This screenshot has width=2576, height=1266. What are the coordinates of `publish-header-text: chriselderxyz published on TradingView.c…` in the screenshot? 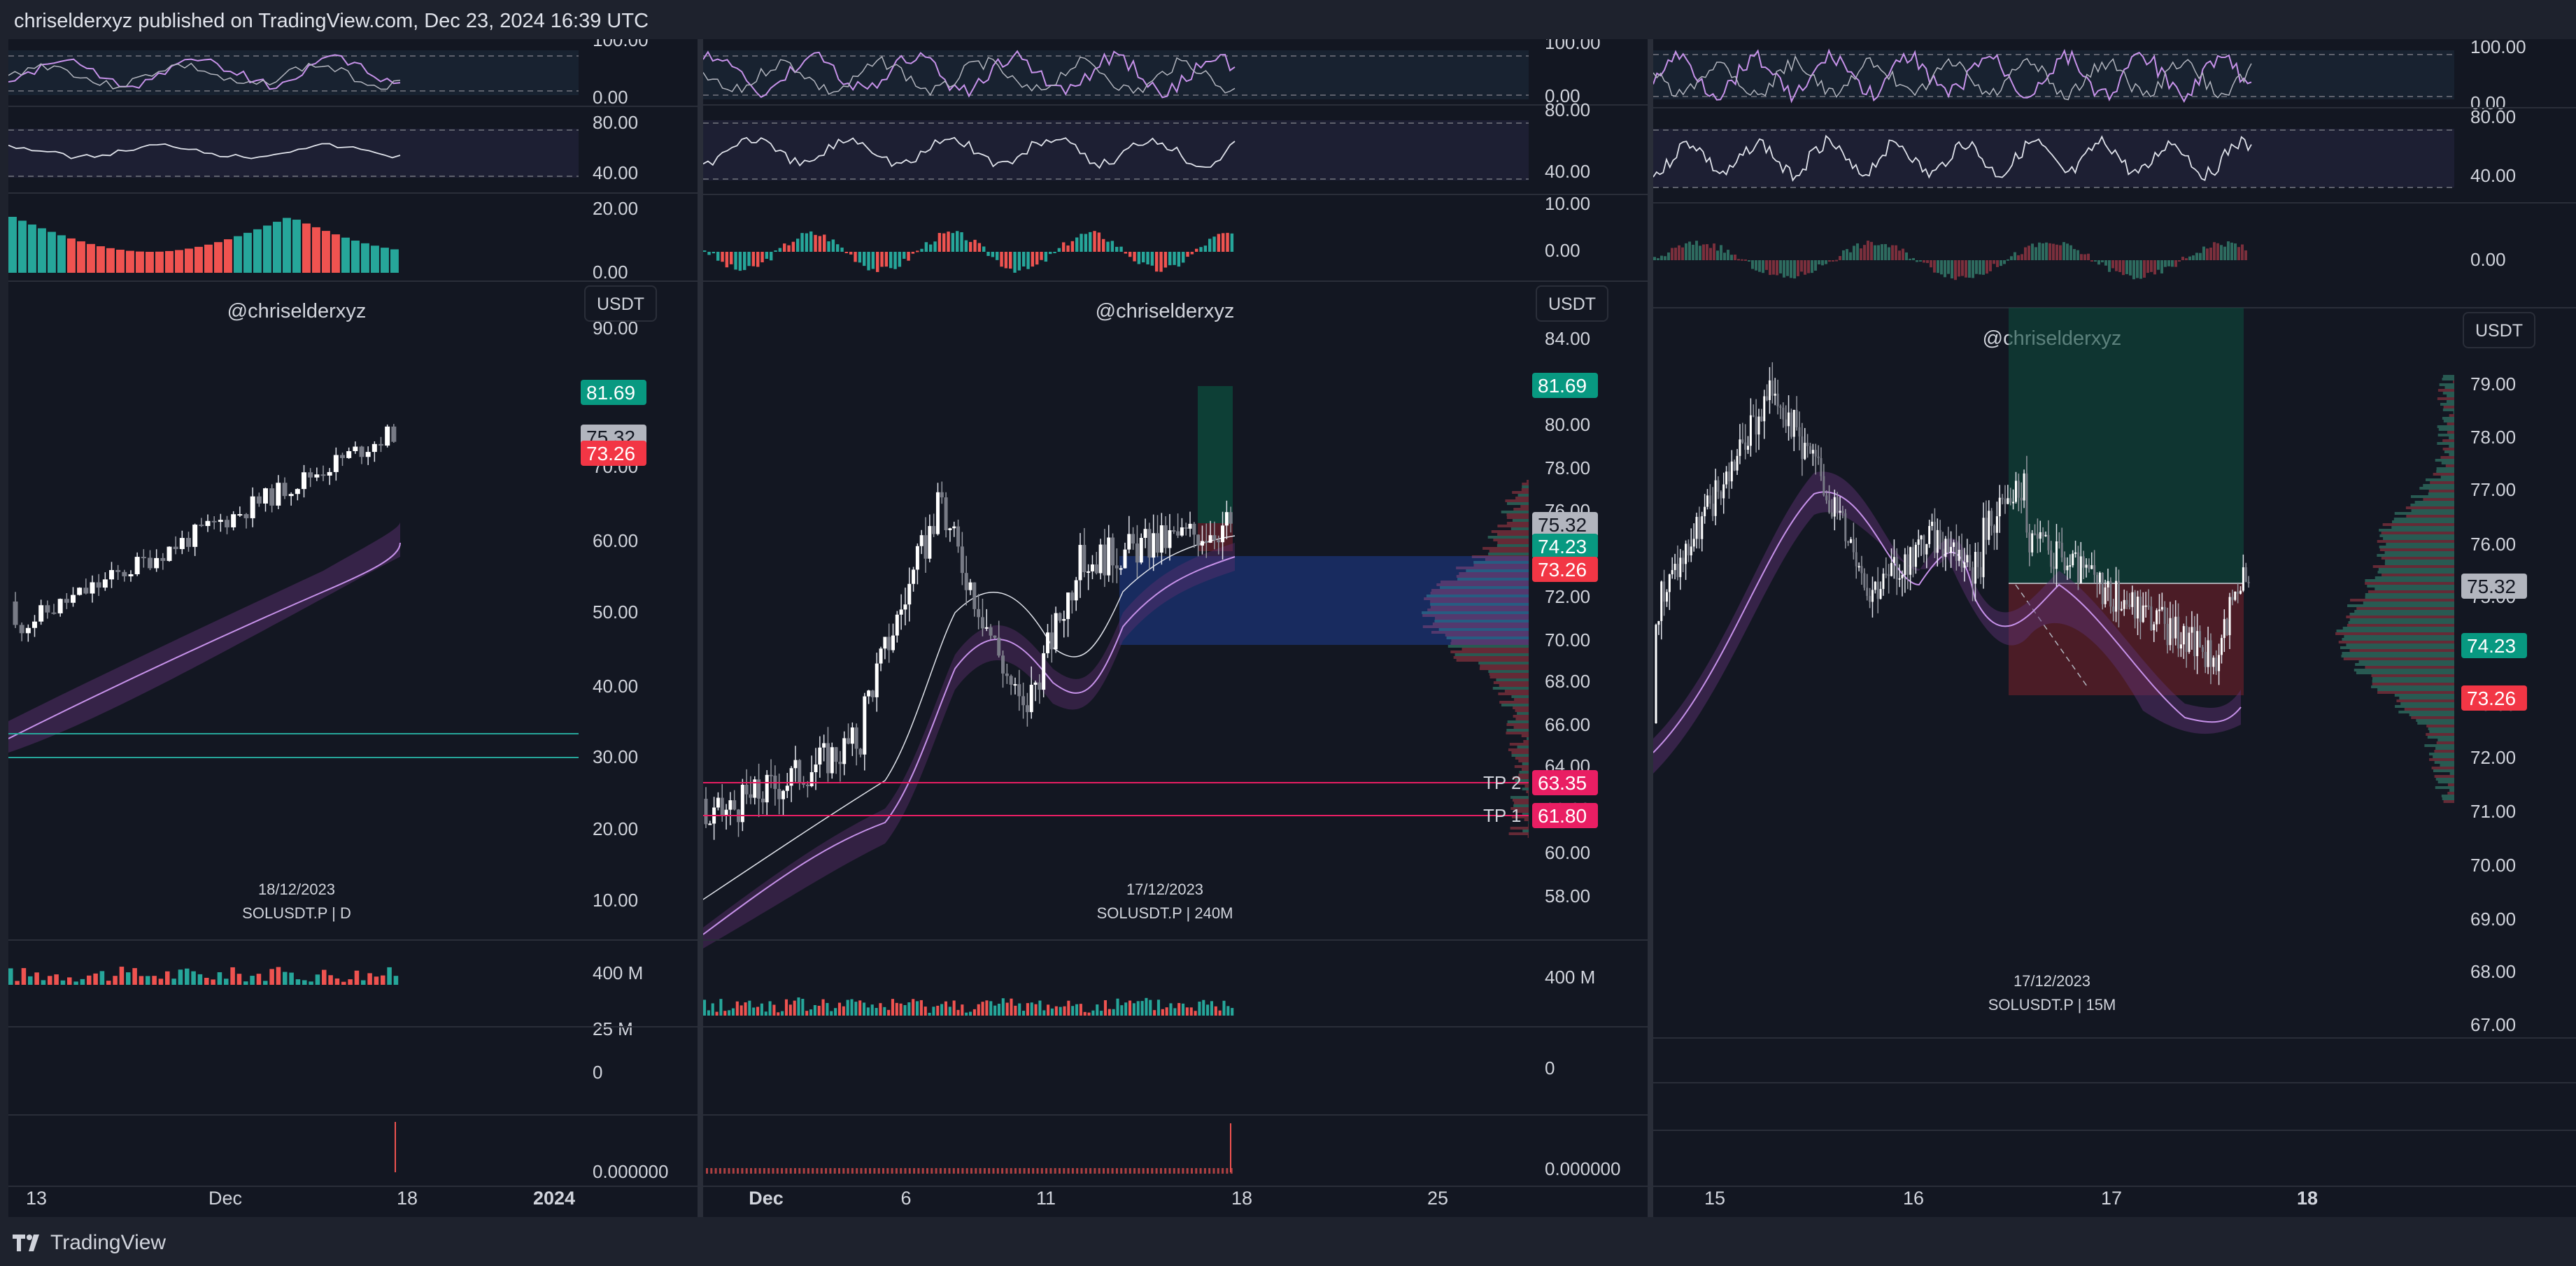 It's located at (331, 21).